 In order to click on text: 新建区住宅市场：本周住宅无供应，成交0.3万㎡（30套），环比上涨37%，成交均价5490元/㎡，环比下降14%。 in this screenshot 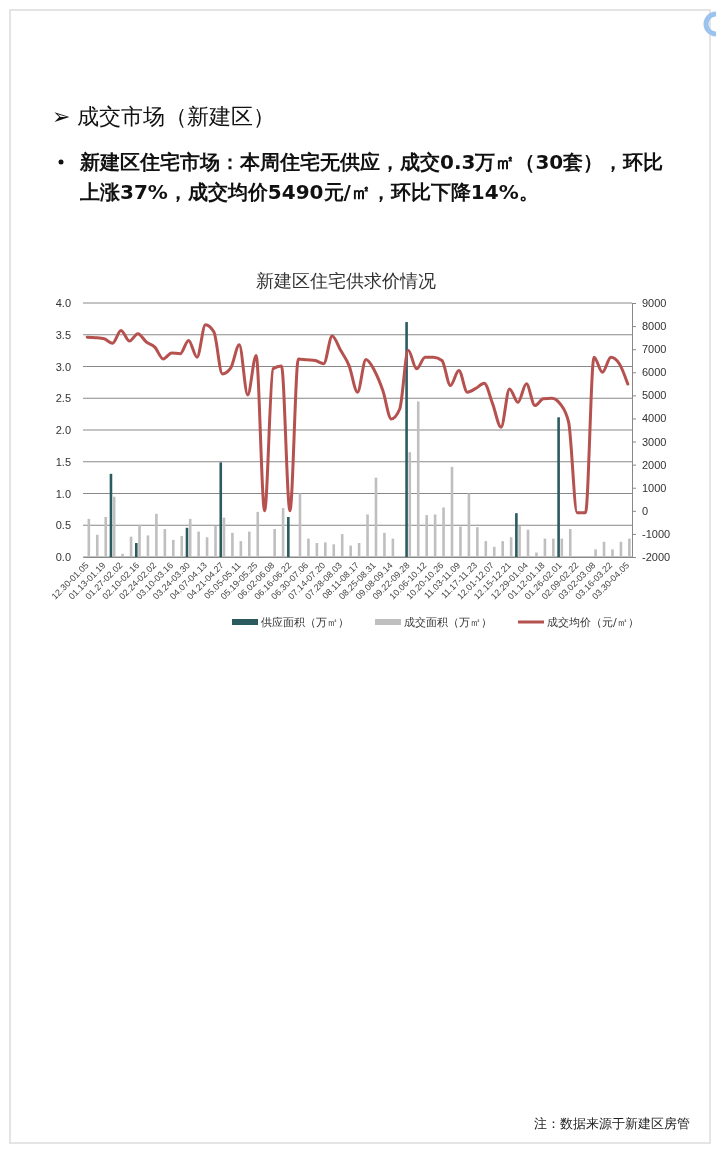, I will do `click(371, 177)`.